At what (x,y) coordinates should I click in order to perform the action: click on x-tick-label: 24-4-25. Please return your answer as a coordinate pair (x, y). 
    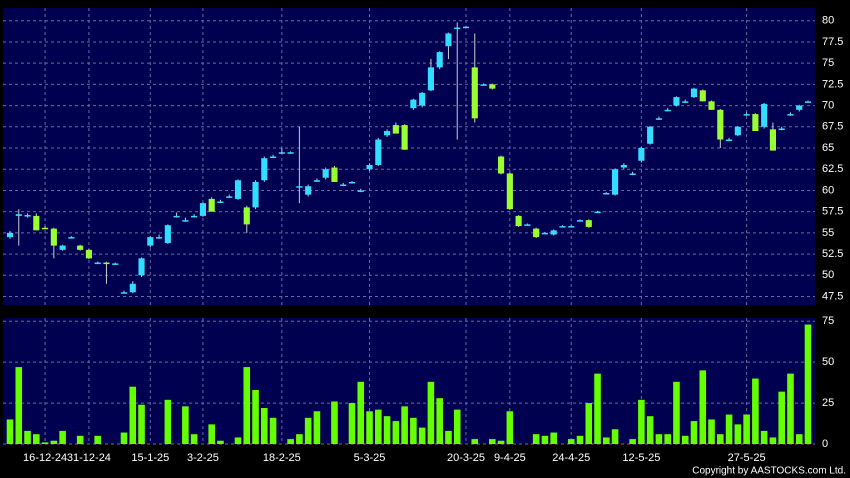
    Looking at the image, I should click on (571, 458).